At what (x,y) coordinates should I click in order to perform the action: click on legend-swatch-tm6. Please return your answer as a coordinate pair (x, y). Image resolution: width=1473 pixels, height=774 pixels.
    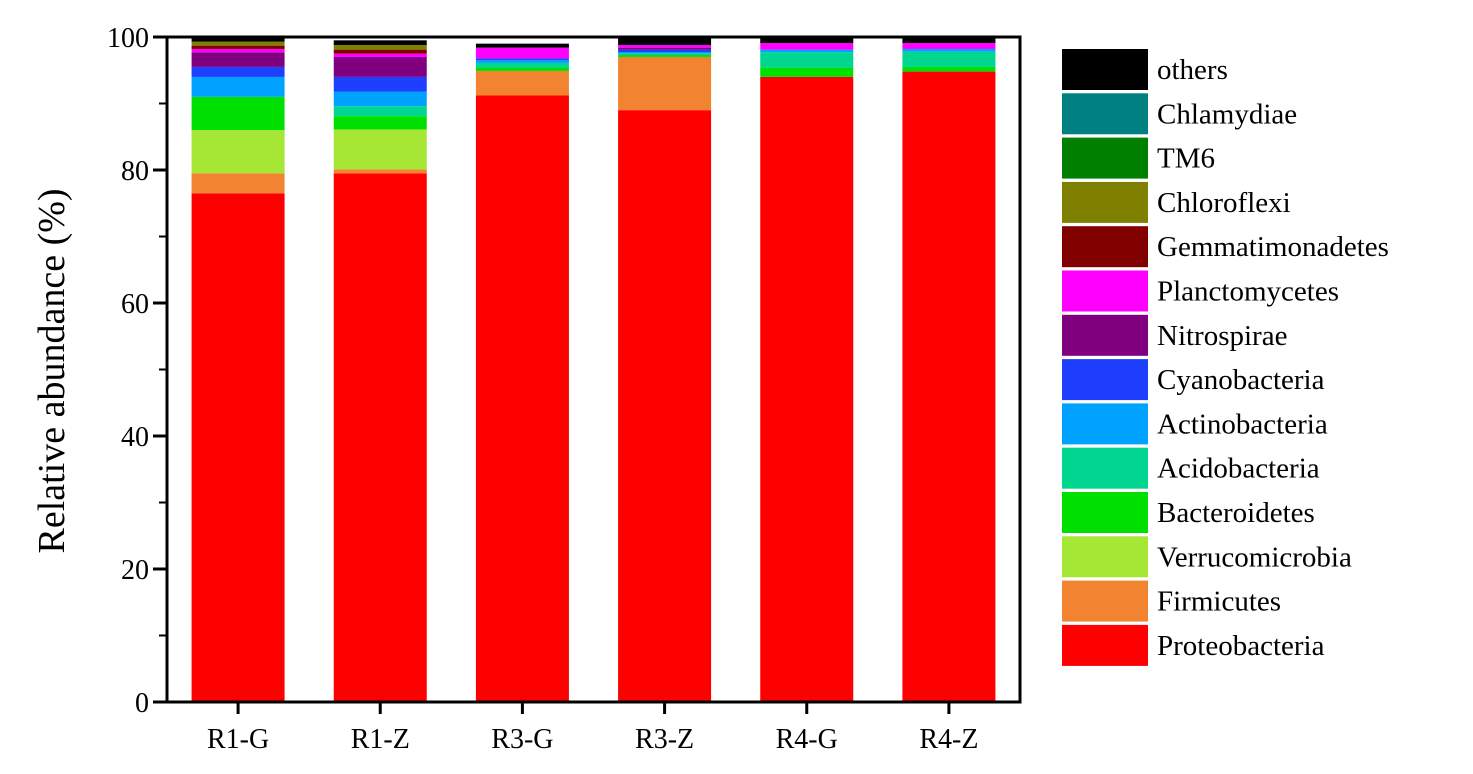
    Looking at the image, I should click on (1105, 158).